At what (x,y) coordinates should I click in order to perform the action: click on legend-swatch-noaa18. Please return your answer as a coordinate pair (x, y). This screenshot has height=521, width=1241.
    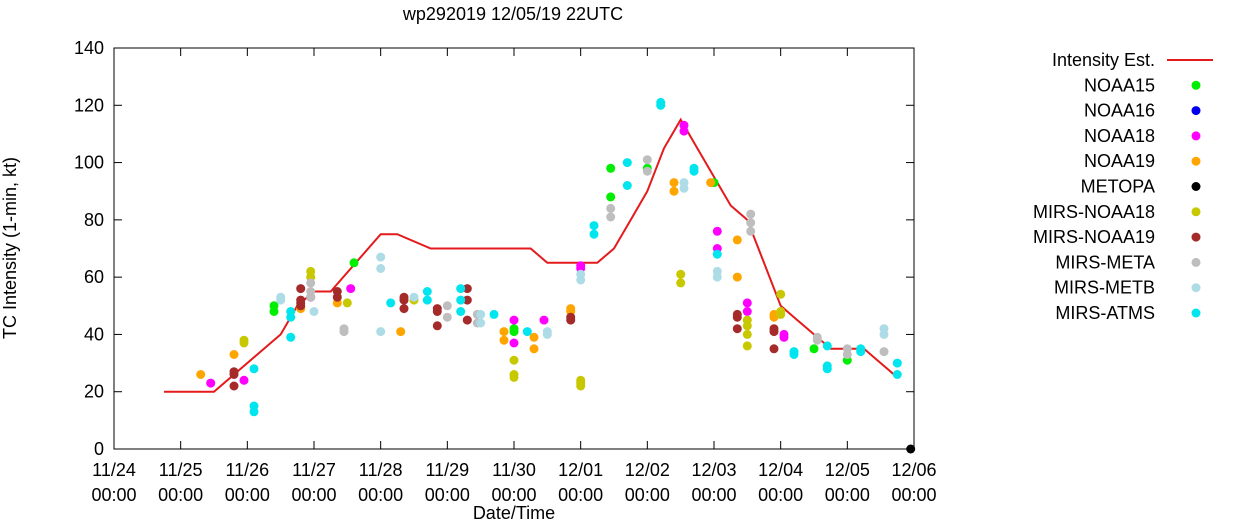
    Looking at the image, I should click on (1196, 136).